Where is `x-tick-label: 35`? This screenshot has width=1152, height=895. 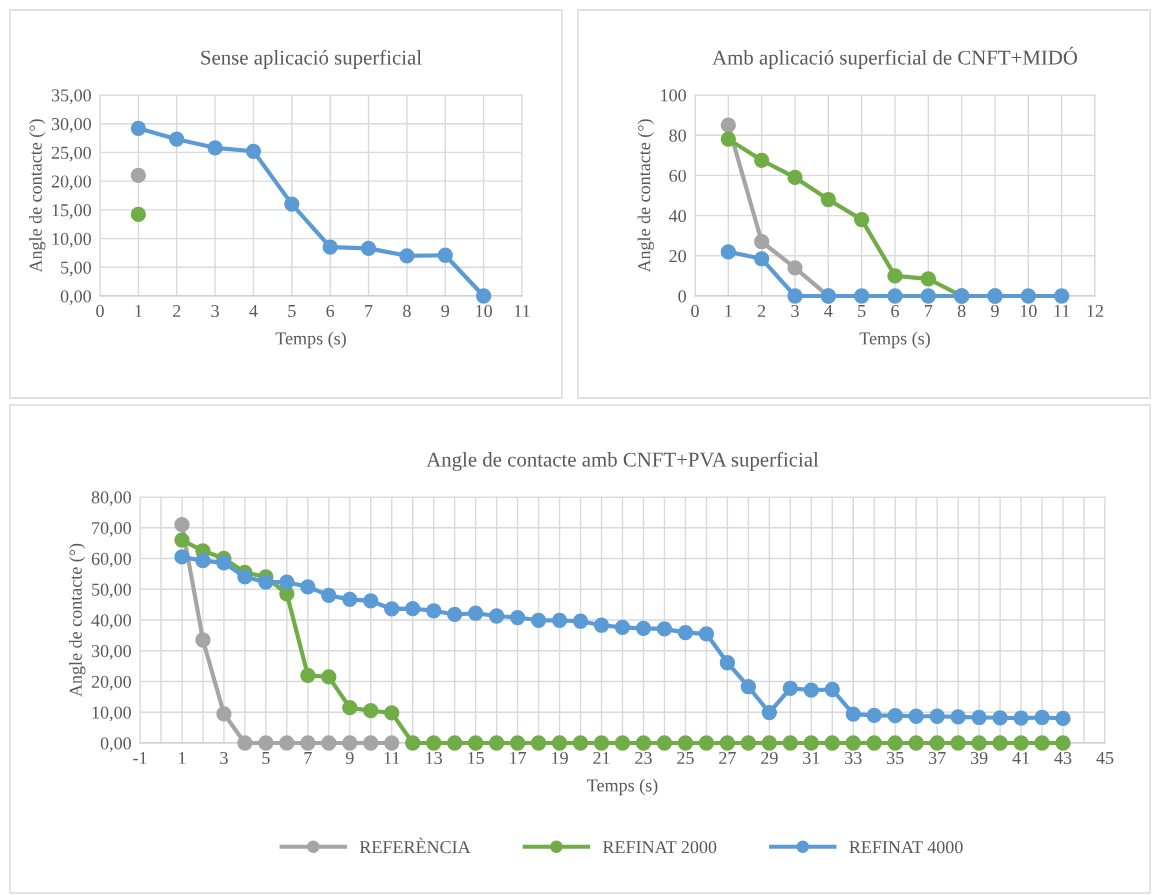 x-tick-label: 35 is located at coordinates (895, 758).